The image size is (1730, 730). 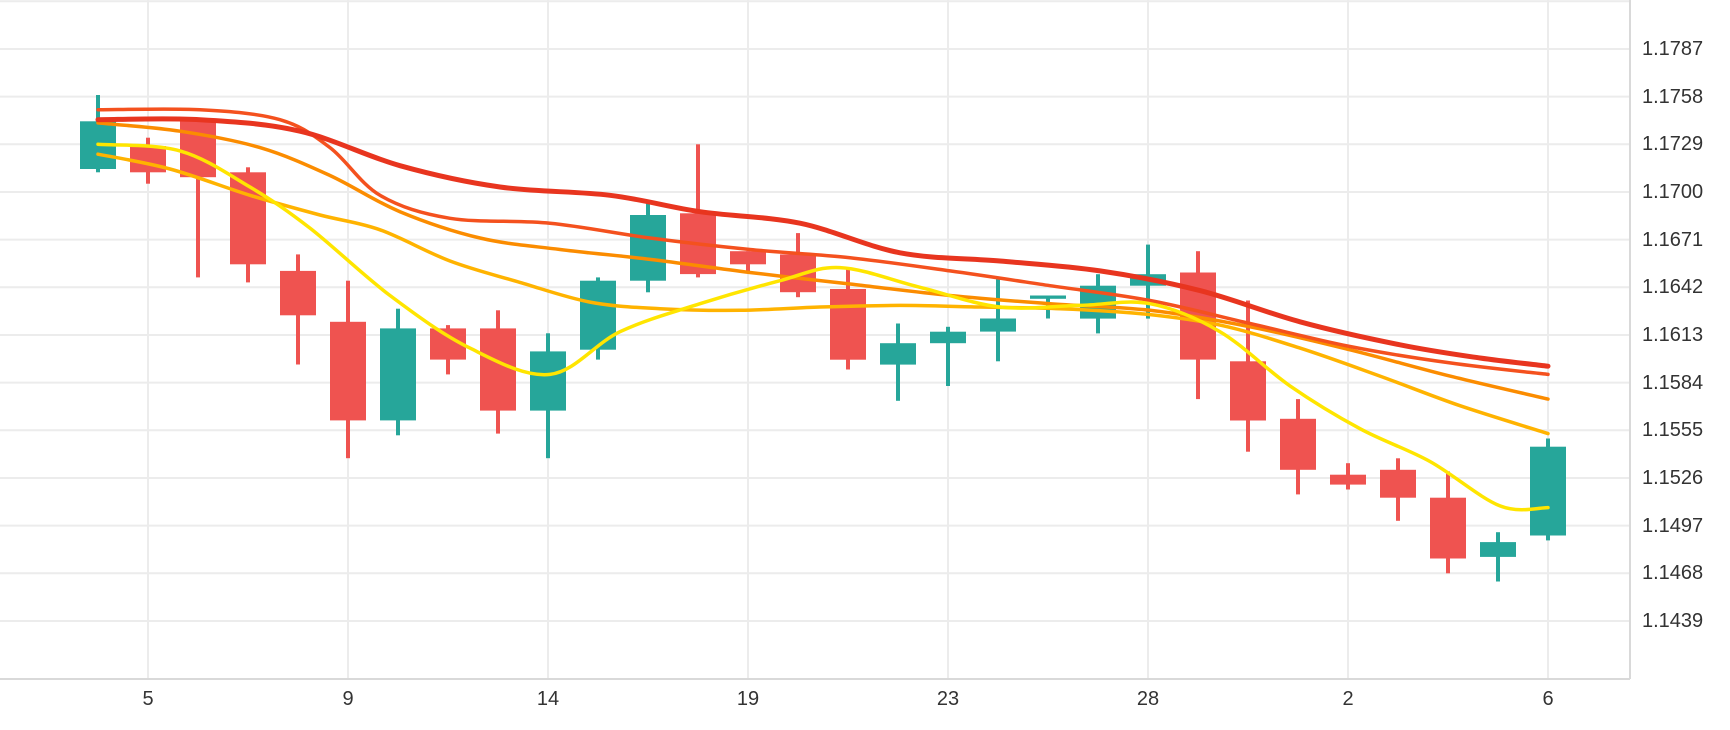 What do you see at coordinates (148, 699) in the screenshot?
I see `date-tick-label: 5` at bounding box center [148, 699].